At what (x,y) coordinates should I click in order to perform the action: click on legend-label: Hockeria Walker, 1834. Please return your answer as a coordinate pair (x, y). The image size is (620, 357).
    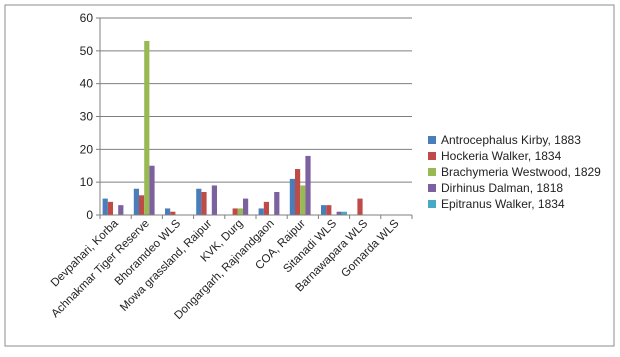
    Looking at the image, I should click on (501, 156).